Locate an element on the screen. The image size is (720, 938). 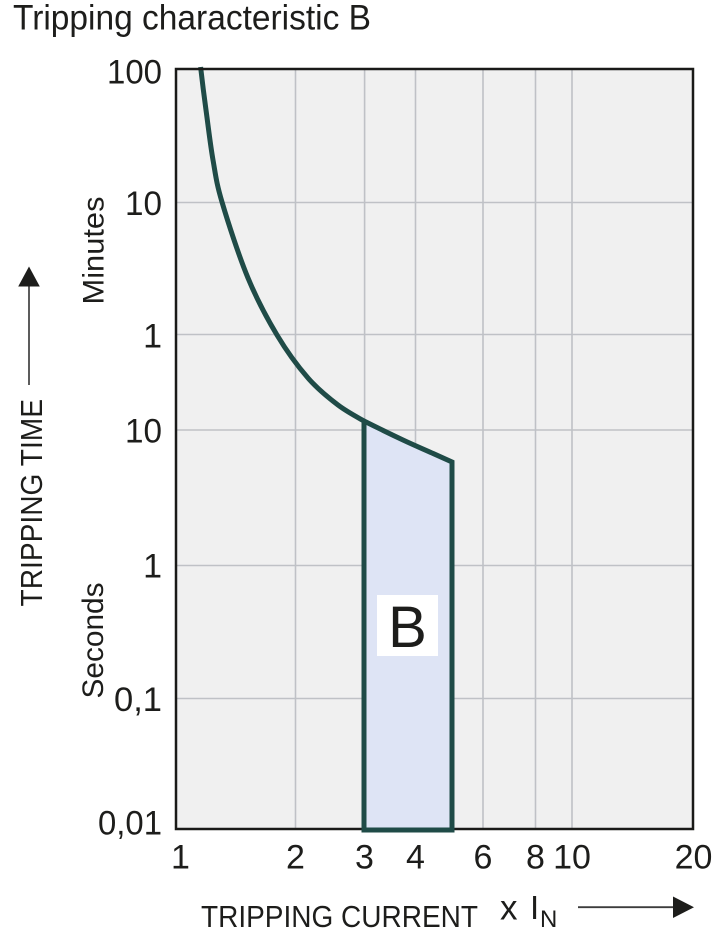
svg-text: Seconds is located at coordinates (93, 641).